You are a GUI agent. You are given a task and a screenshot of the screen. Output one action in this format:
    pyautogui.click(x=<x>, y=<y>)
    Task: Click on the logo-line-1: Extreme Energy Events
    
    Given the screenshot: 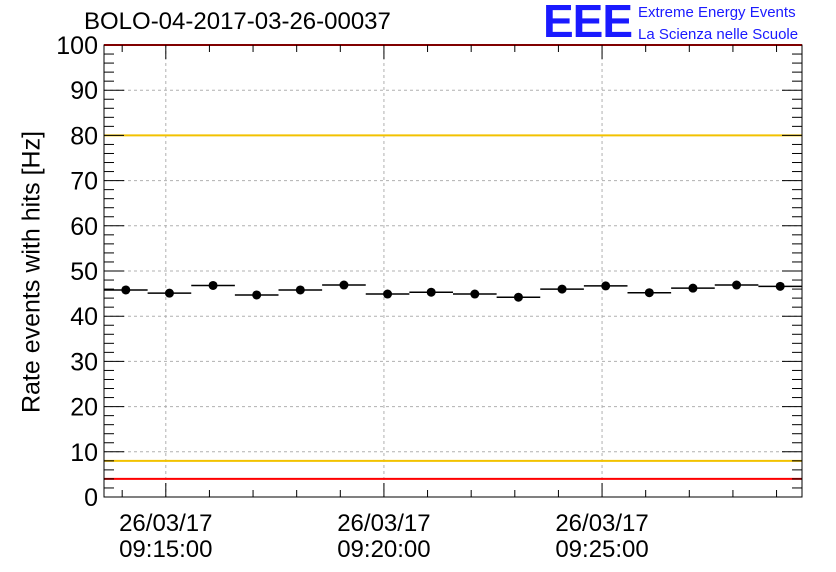 What is the action you would take?
    pyautogui.click(x=717, y=12)
    